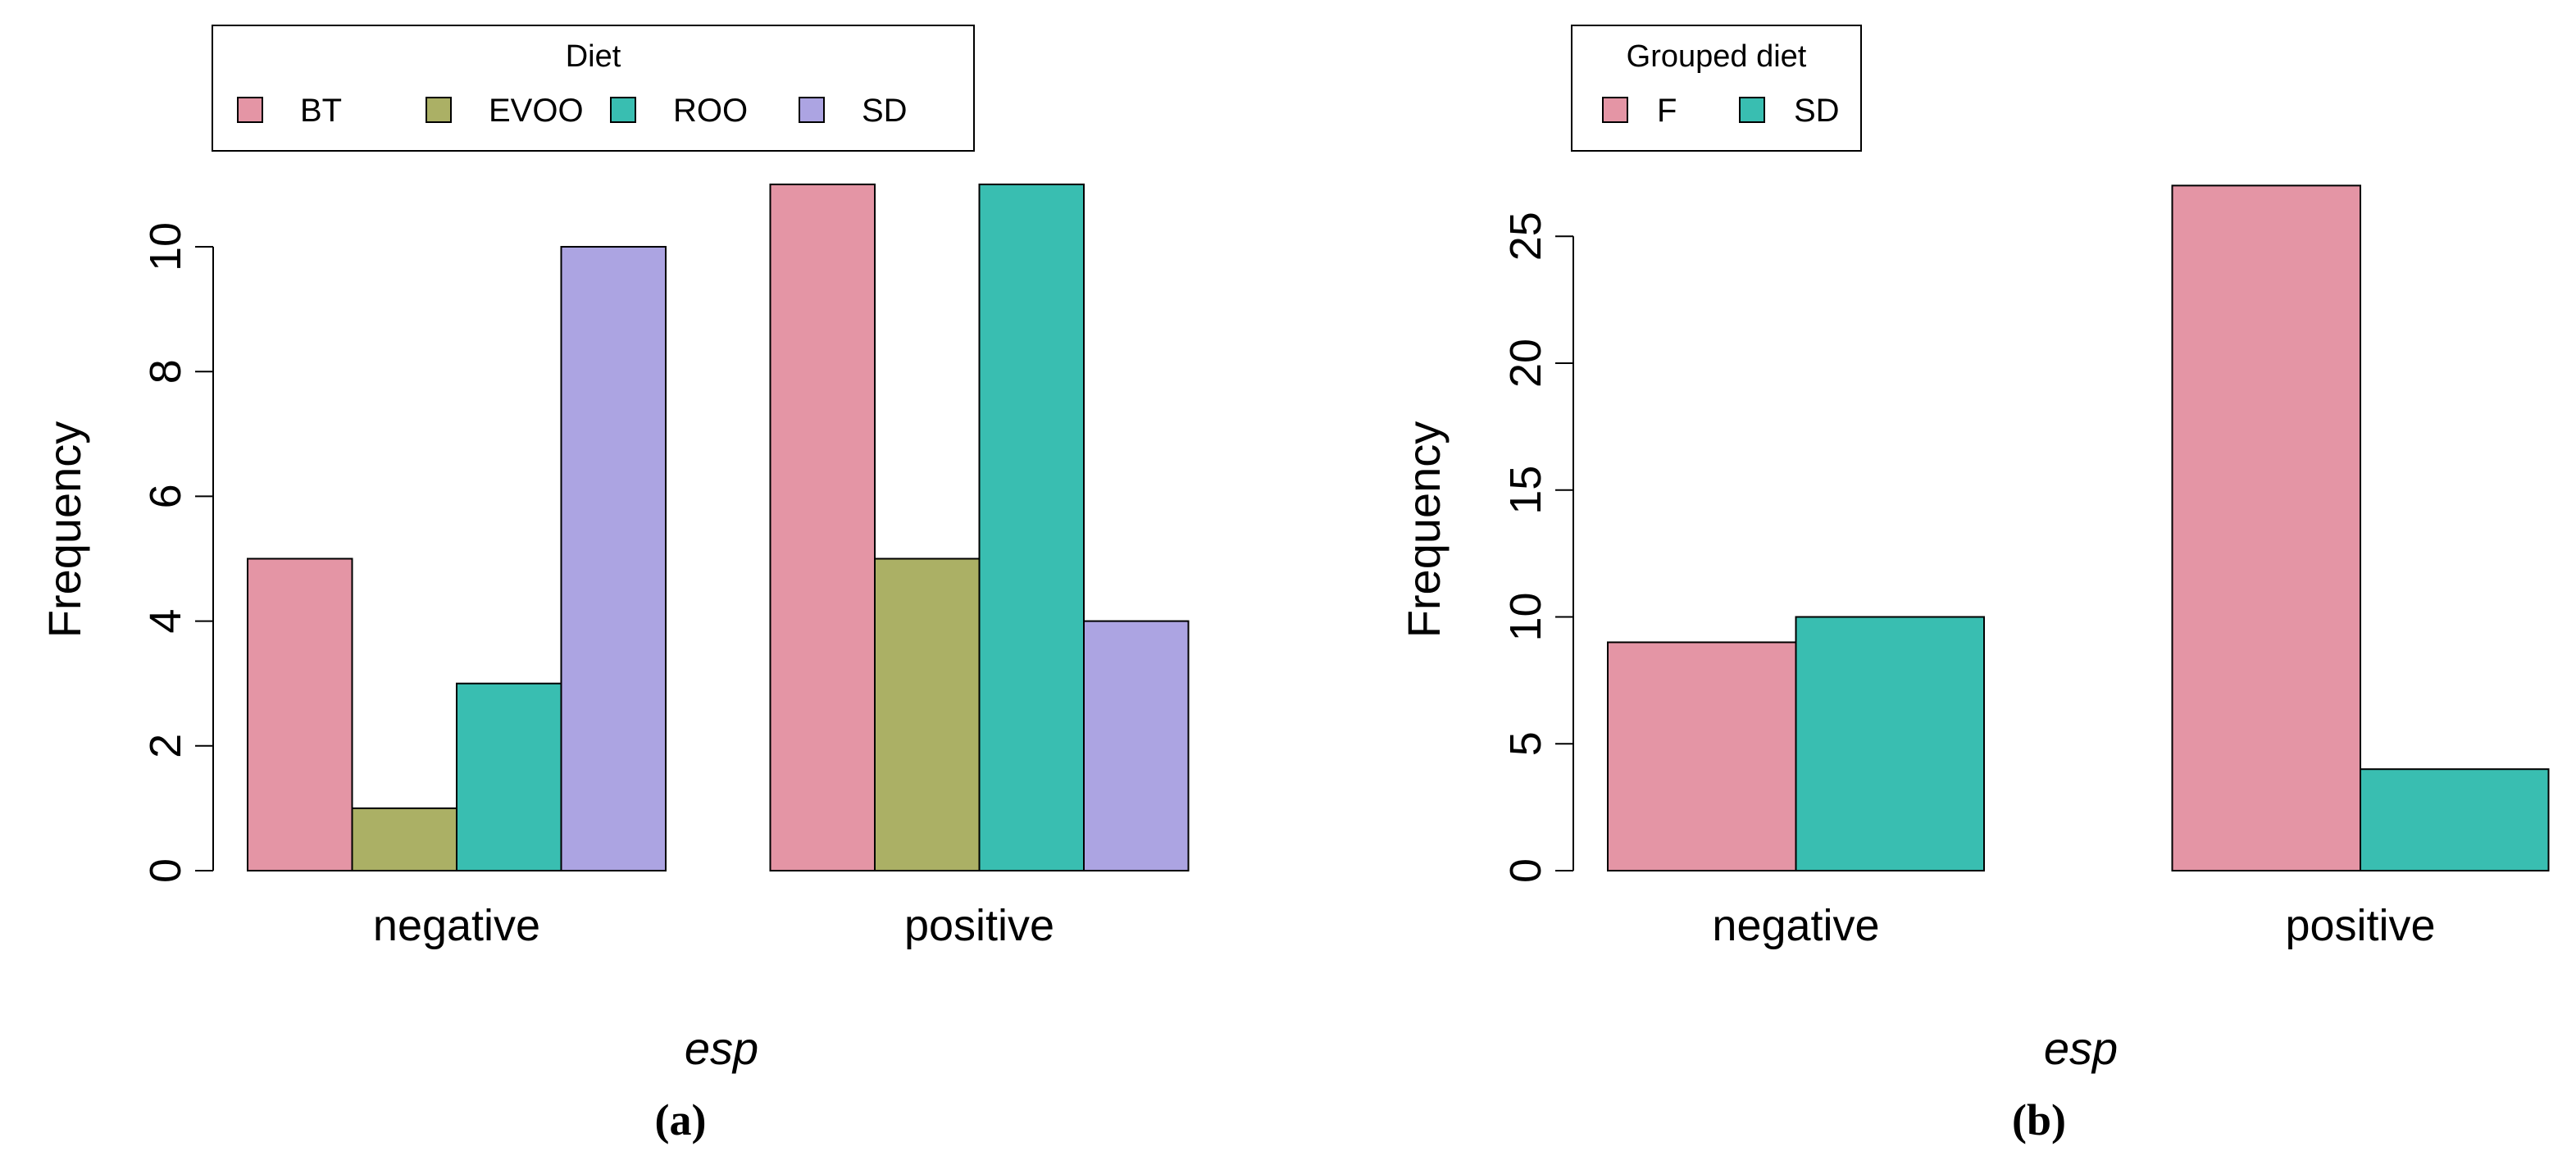 This screenshot has width=2576, height=1174. What do you see at coordinates (2039, 1119) in the screenshot?
I see `panel-label: (b)` at bounding box center [2039, 1119].